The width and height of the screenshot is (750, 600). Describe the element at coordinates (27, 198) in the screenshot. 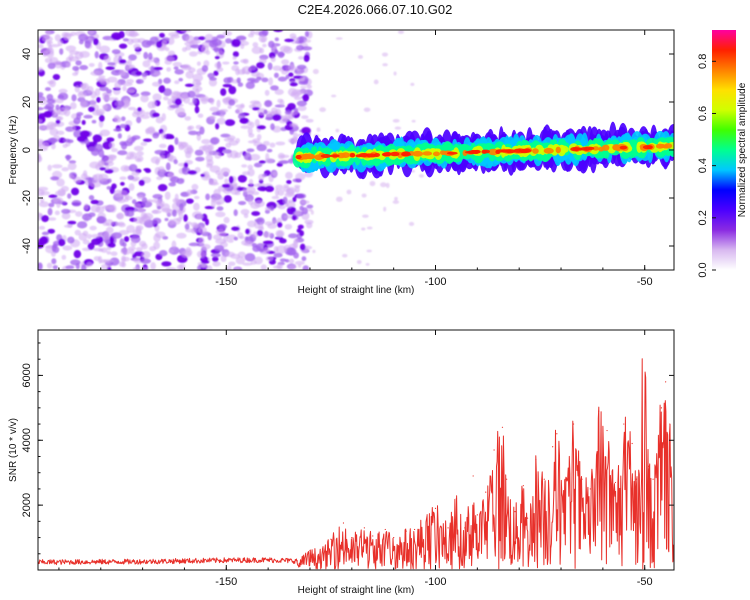

I see `y-tick-label: -20` at that location.